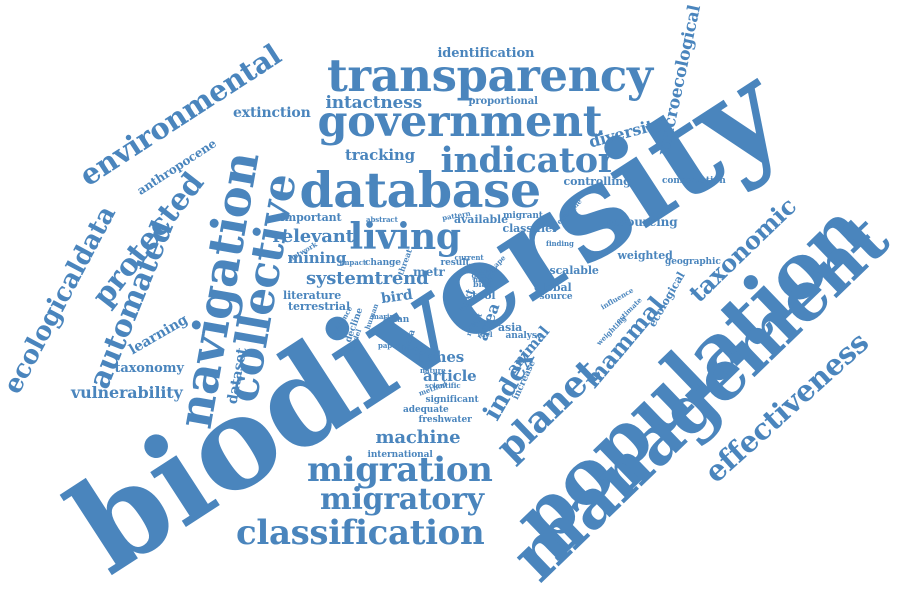 The height and width of the screenshot is (593, 900). I want to click on word-migration: migration, so click(400, 470).